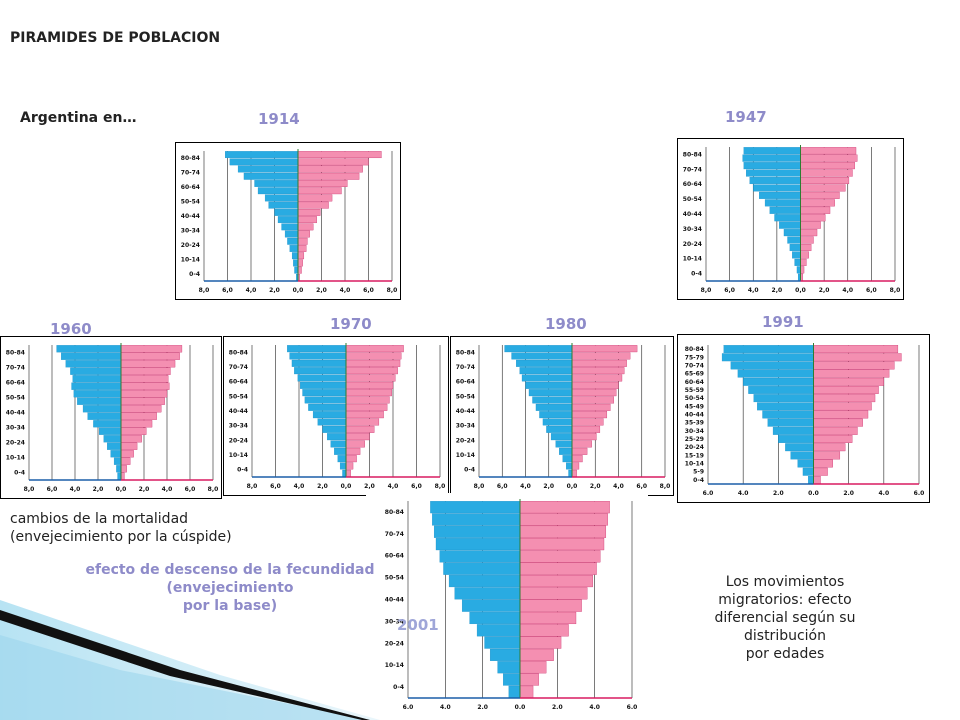  I want to click on x-tick-label-y1960: 2,0, so click(98, 489).